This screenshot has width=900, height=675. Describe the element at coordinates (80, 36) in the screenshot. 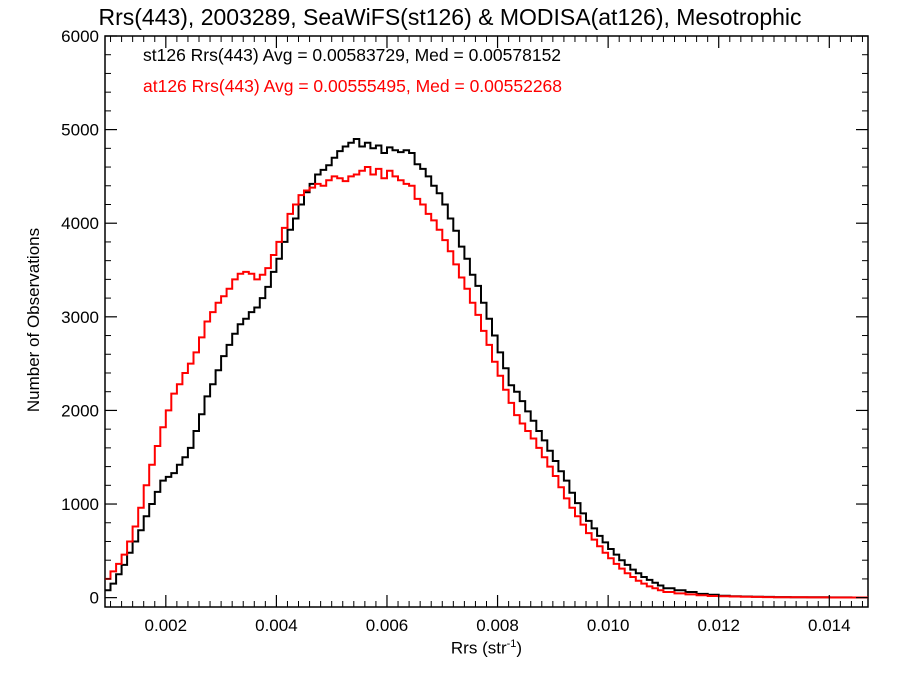

I see `y-tick-label: 6000` at that location.